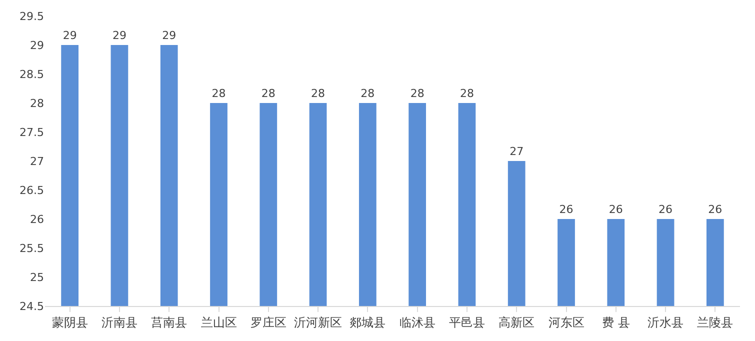 This screenshot has height=341, width=755. Describe the element at coordinates (119, 322) in the screenshot. I see `x-tick-label: 沂南县` at that location.